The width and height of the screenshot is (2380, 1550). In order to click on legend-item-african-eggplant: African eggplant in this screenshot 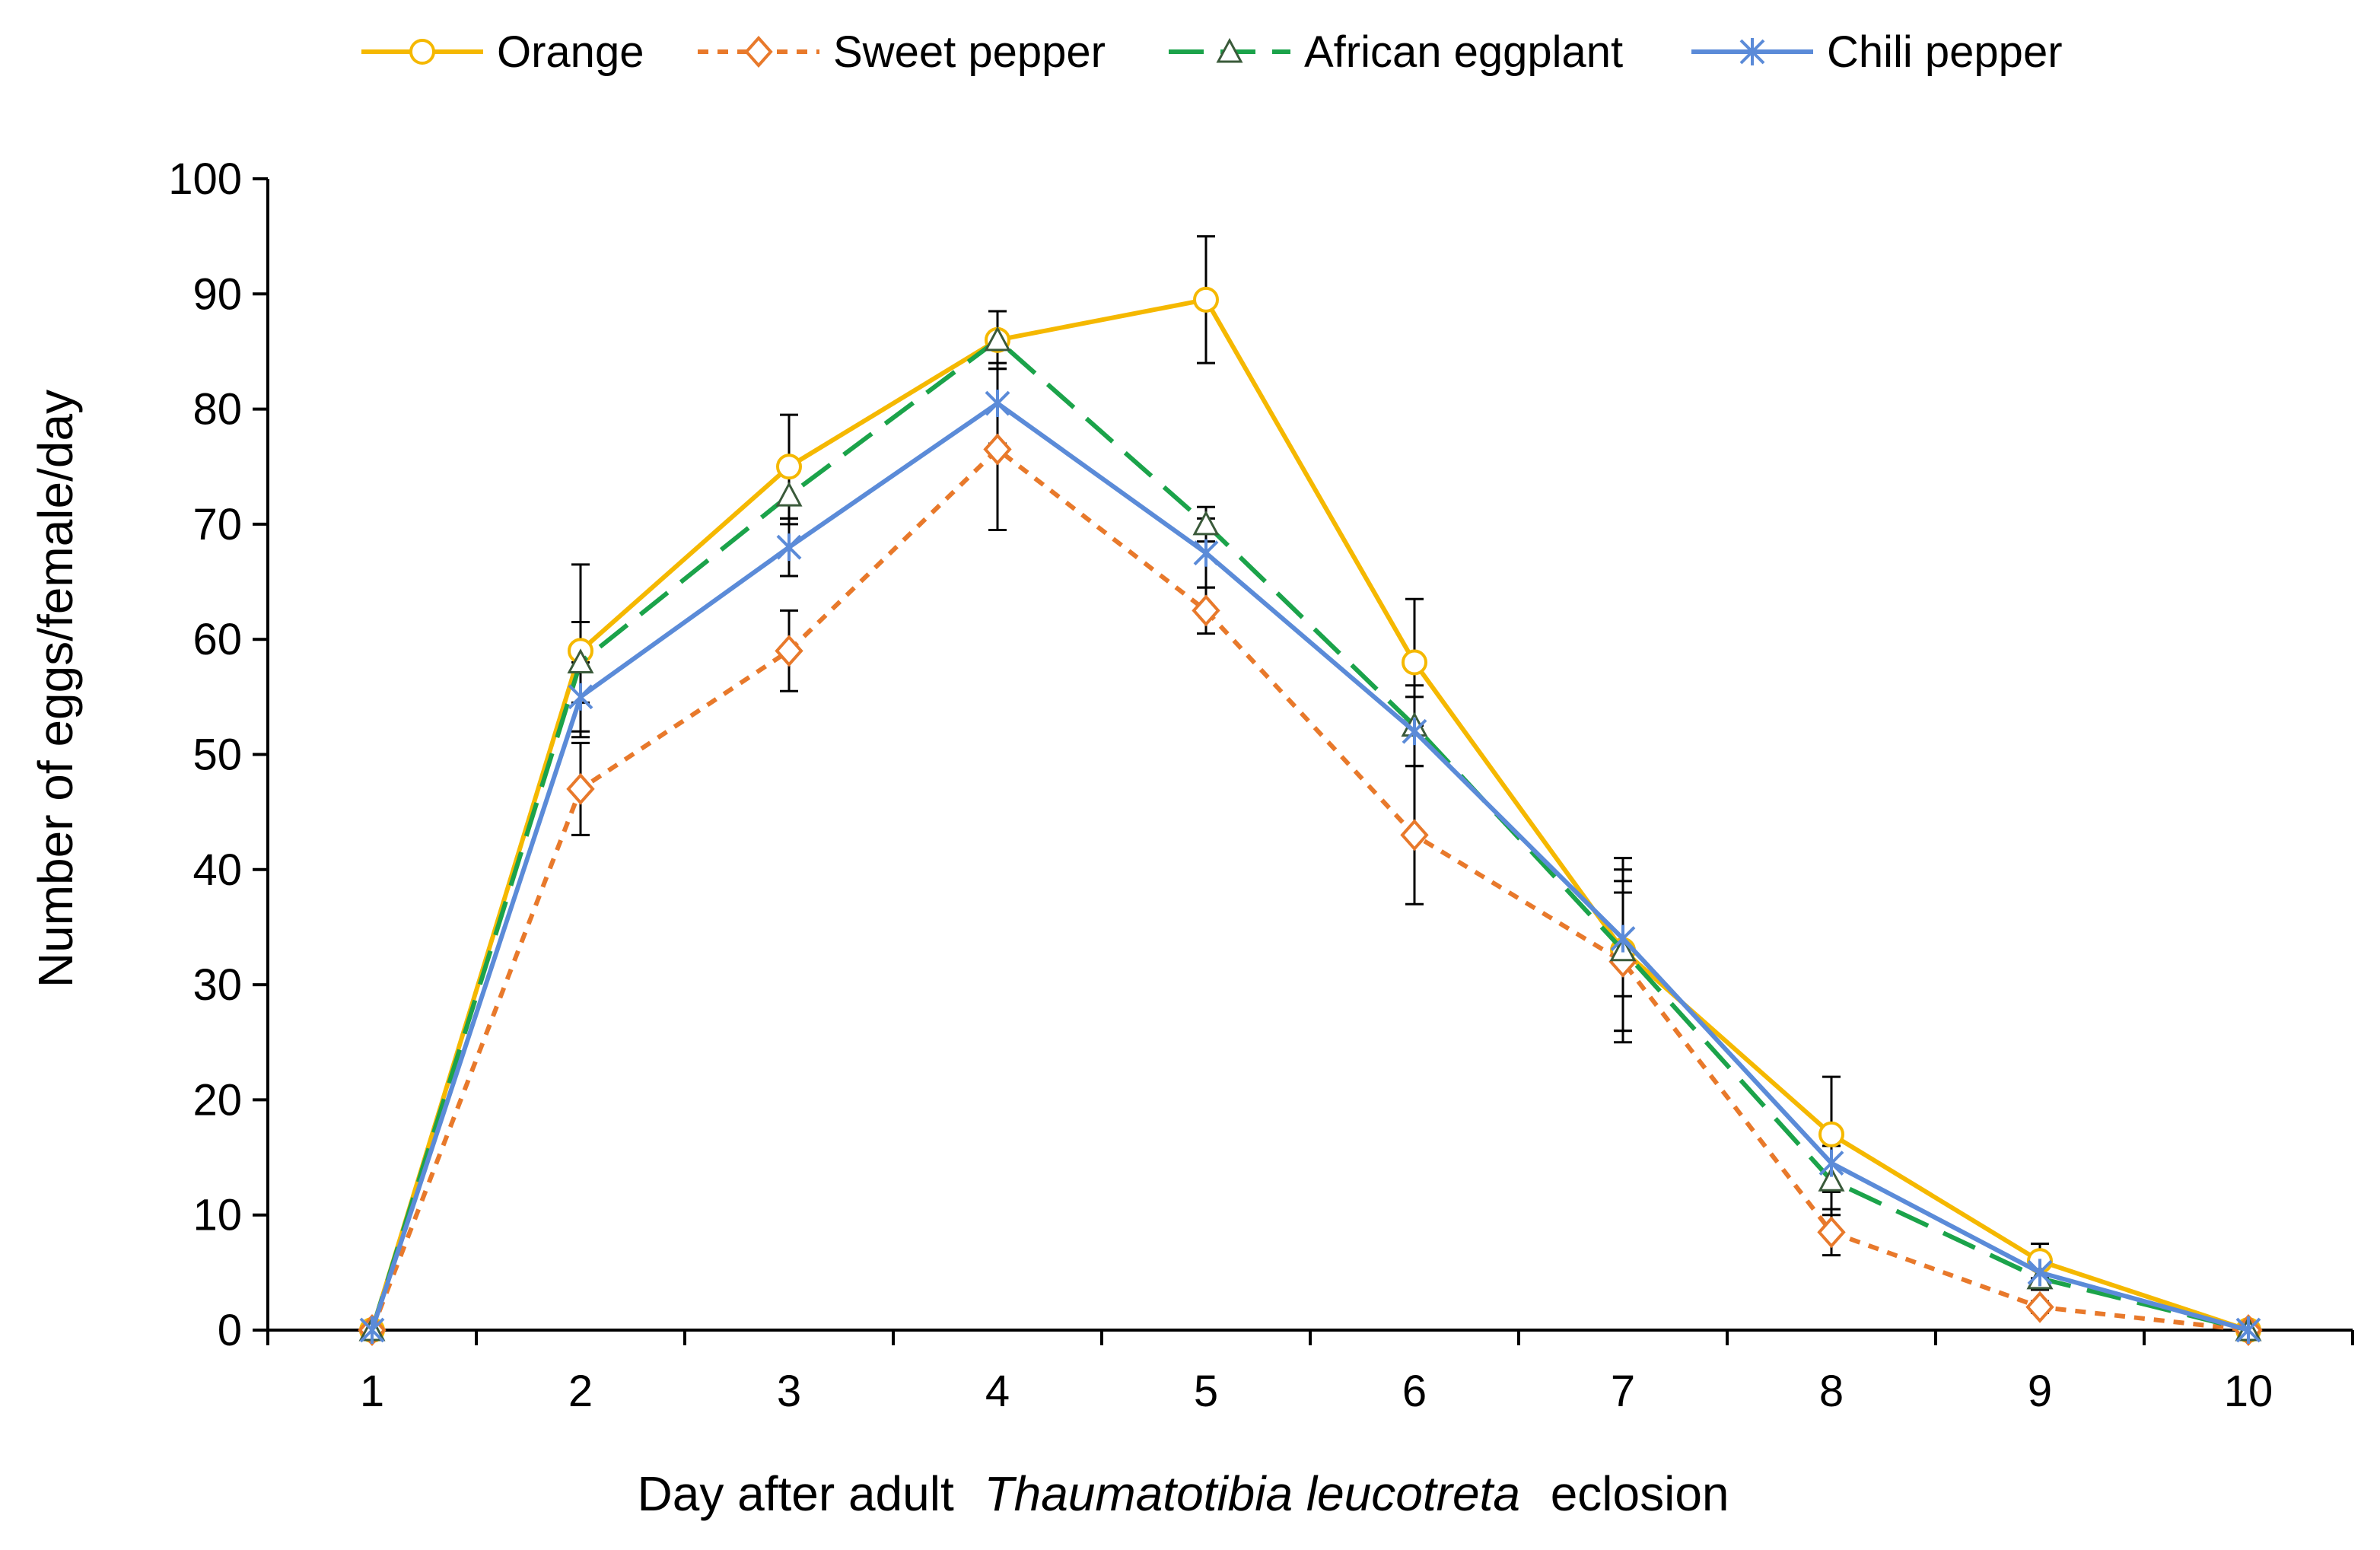, I will do `click(1396, 52)`.